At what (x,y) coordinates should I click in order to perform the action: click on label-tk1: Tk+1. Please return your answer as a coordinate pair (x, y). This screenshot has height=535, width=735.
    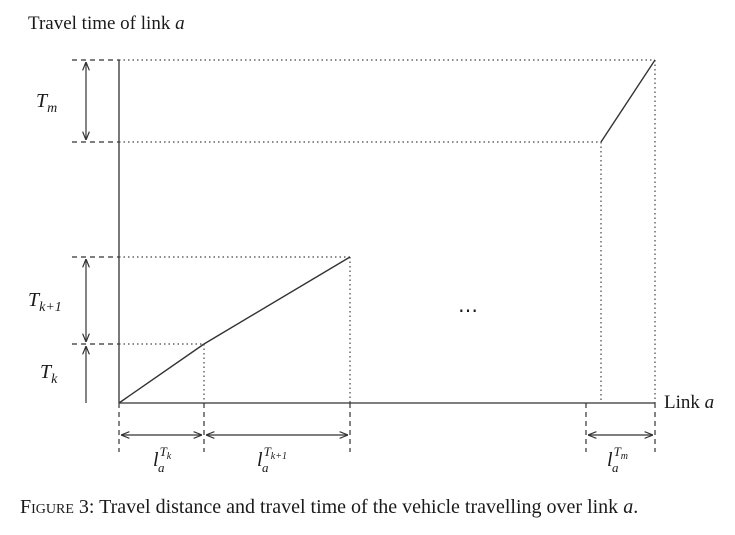
    Looking at the image, I should click on (45, 302).